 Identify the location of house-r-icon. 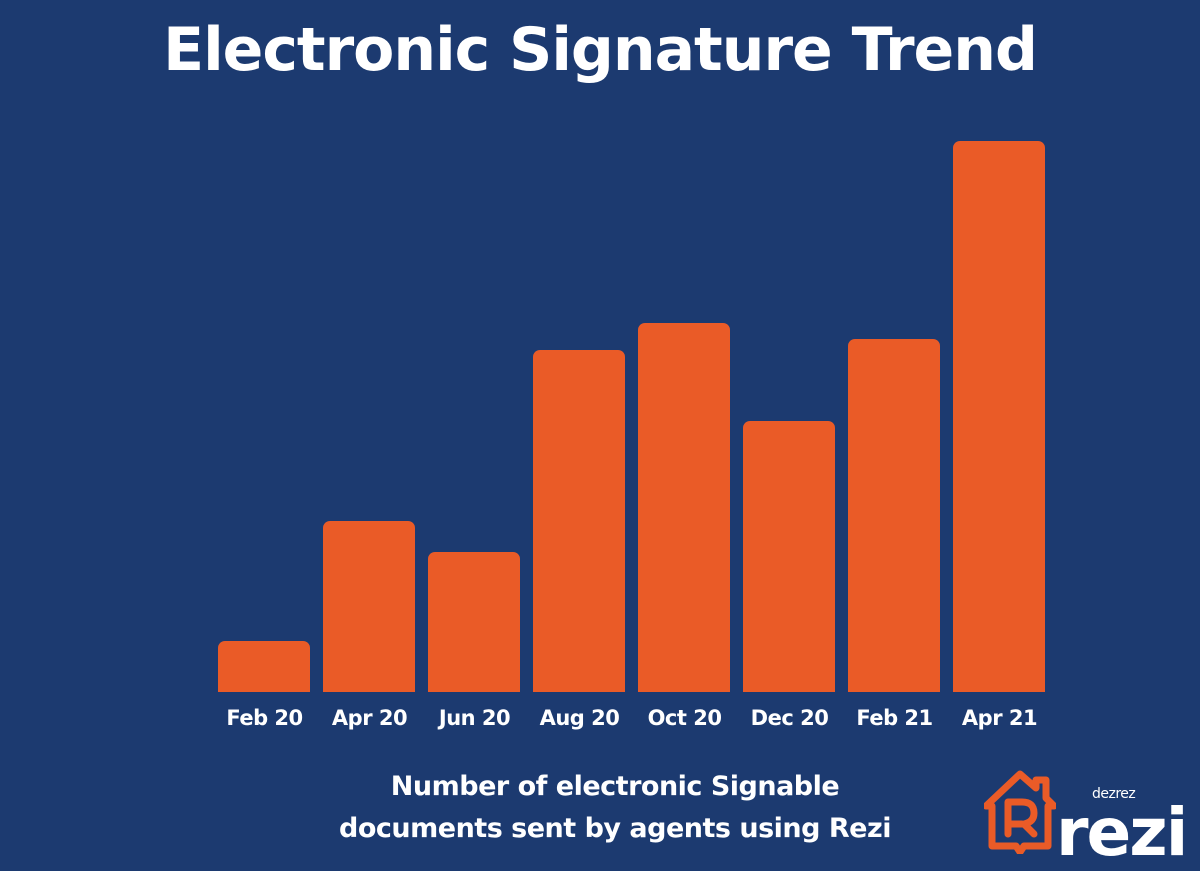
(1020, 812).